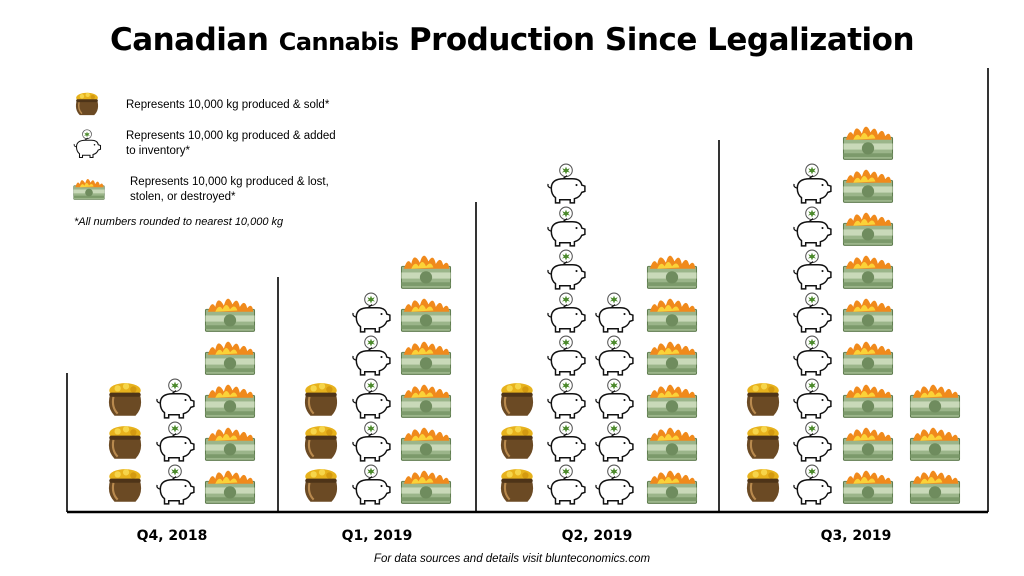 The width and height of the screenshot is (1024, 576). What do you see at coordinates (181, 420) in the screenshot?
I see `group-0: Q4, 2018` at bounding box center [181, 420].